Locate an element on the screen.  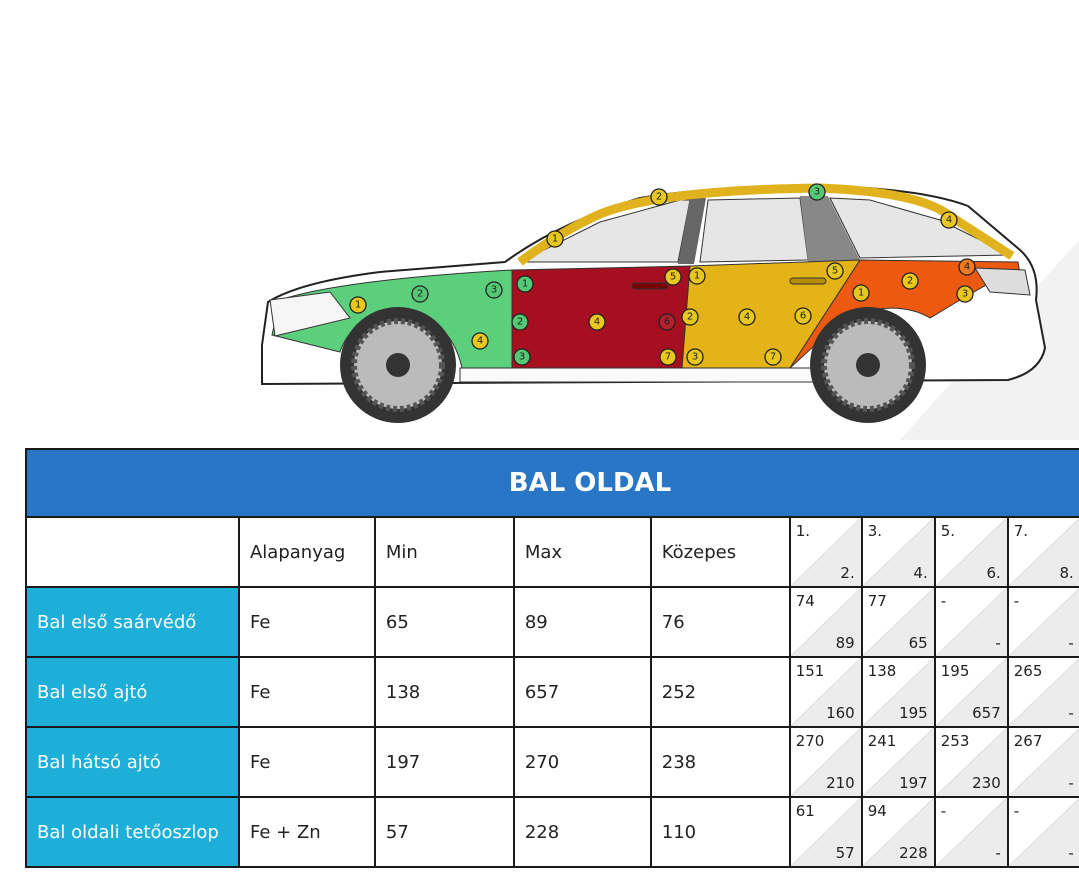
pair-top: 241 is located at coordinates (882, 741).